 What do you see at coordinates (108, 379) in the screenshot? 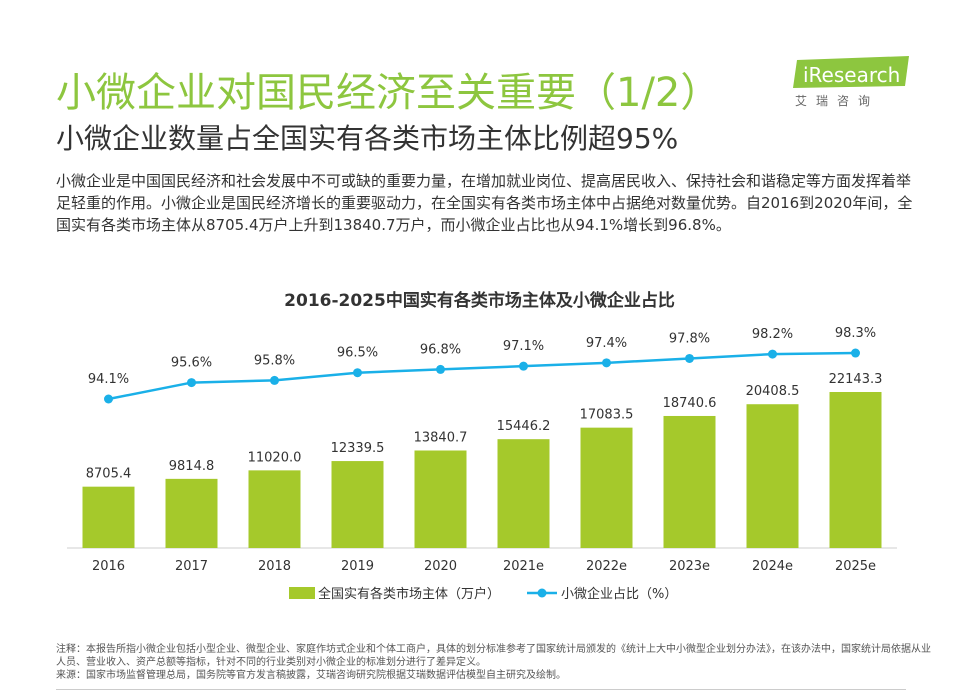
I see `line-data-label: 94.1%` at bounding box center [108, 379].